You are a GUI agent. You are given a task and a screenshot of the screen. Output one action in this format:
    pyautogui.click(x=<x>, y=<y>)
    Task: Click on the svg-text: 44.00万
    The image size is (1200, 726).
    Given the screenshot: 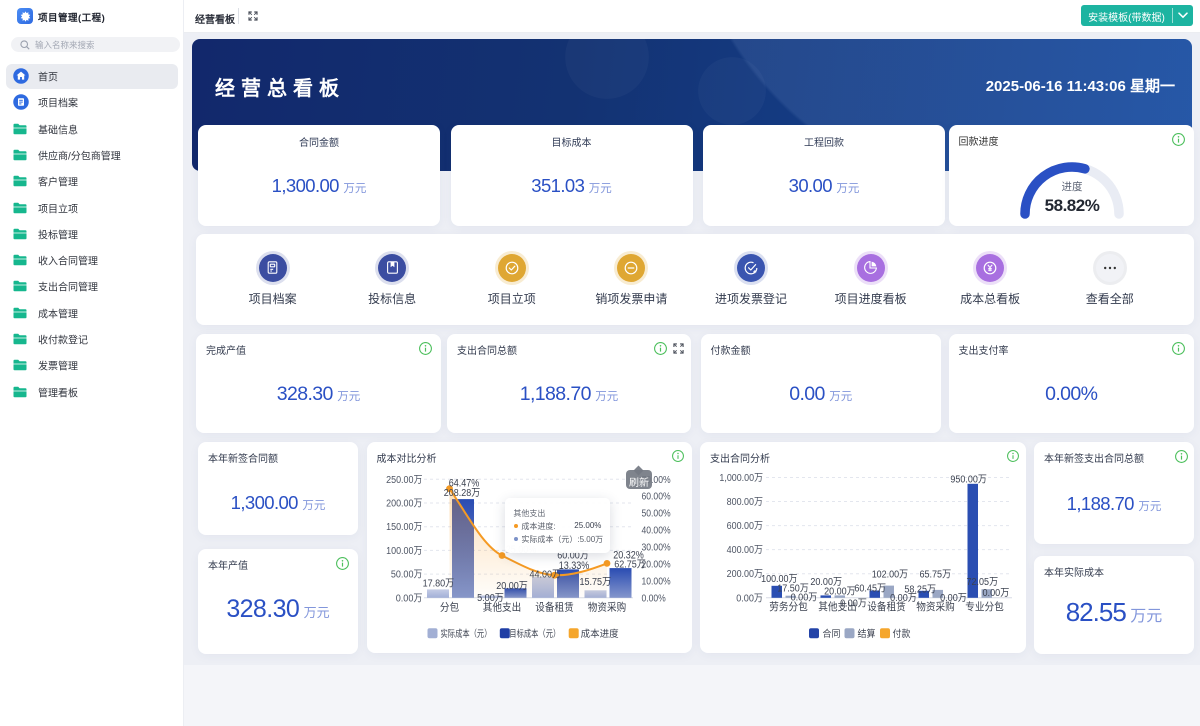 What is the action you would take?
    pyautogui.click(x=545, y=574)
    